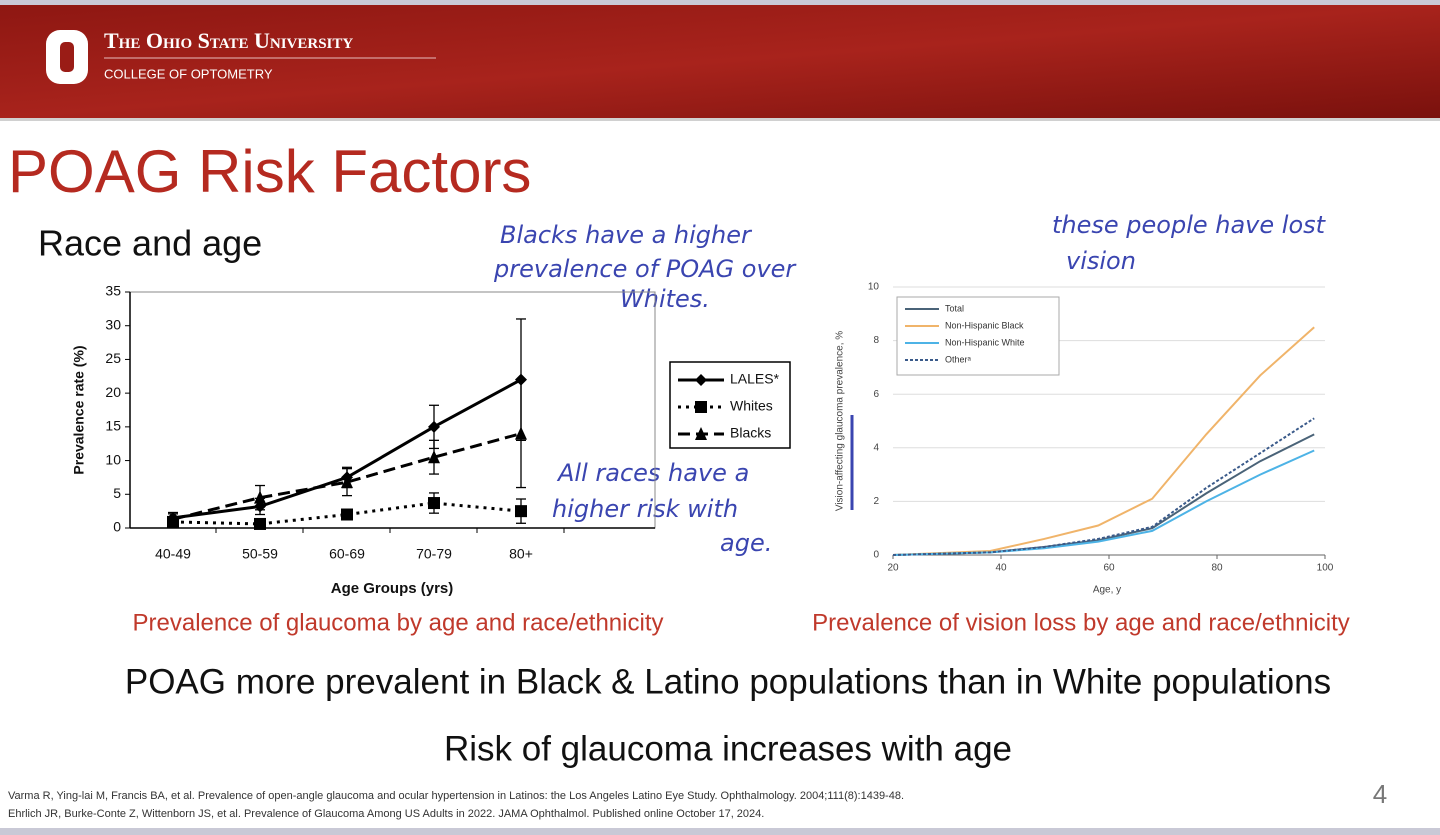 The image size is (1440, 835). Describe the element at coordinates (665, 299) in the screenshot. I see `annotation: Whites.` at that location.